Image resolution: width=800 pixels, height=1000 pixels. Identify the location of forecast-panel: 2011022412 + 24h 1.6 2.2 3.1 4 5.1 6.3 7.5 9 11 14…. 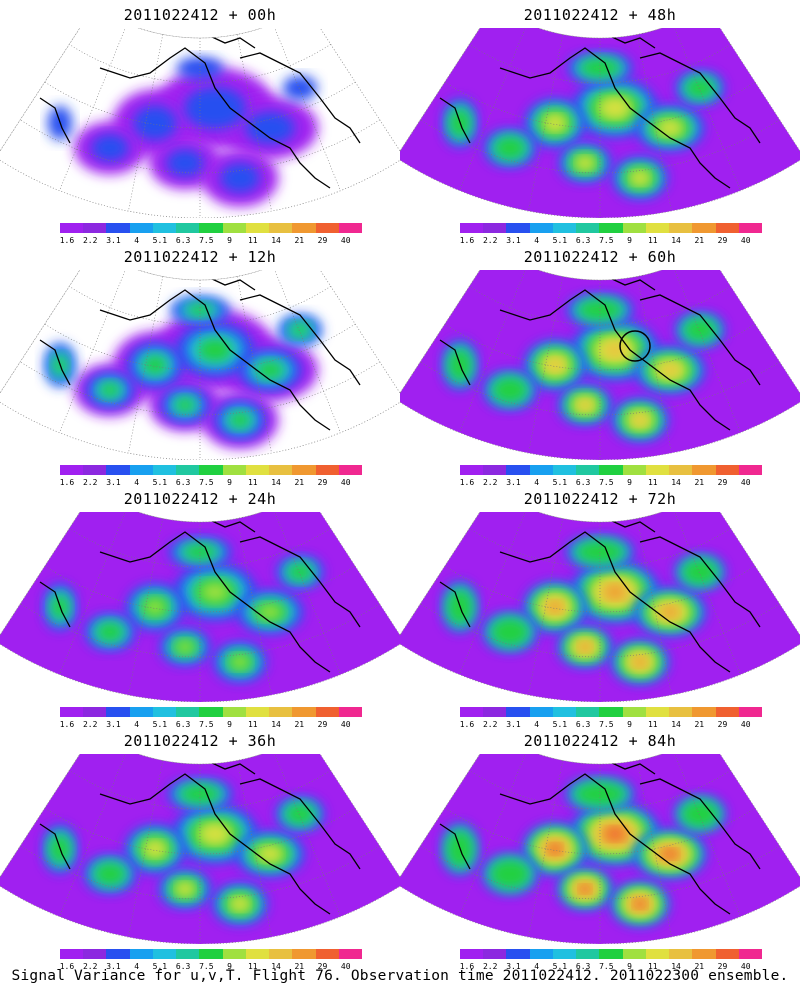
(200, 606).